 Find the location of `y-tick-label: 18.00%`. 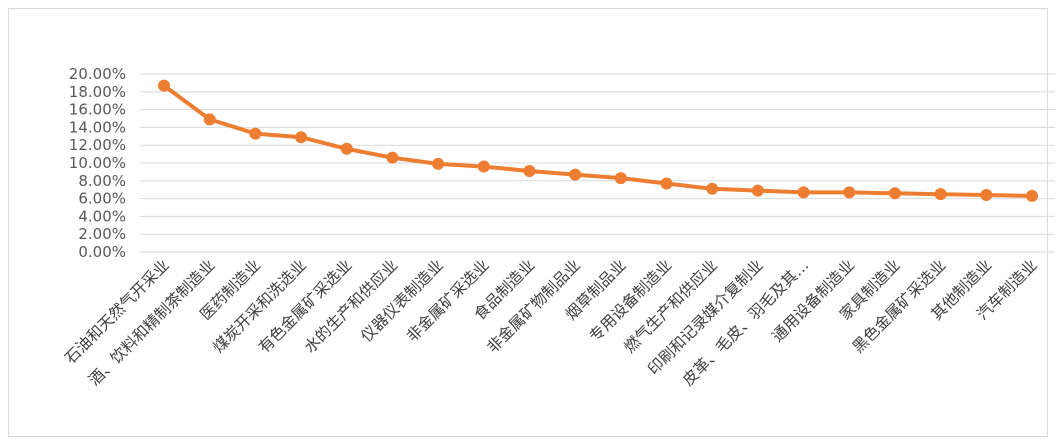

y-tick-label: 18.00% is located at coordinates (97, 92).